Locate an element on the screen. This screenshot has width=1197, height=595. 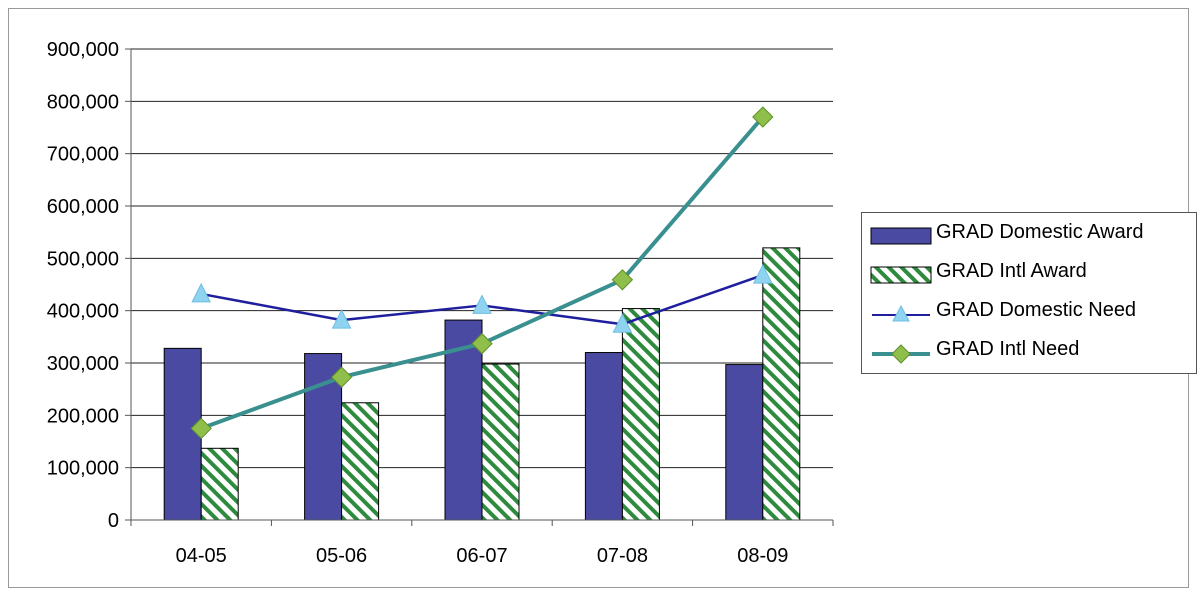
y-tick-label: 800,000 is located at coordinates (83, 102).